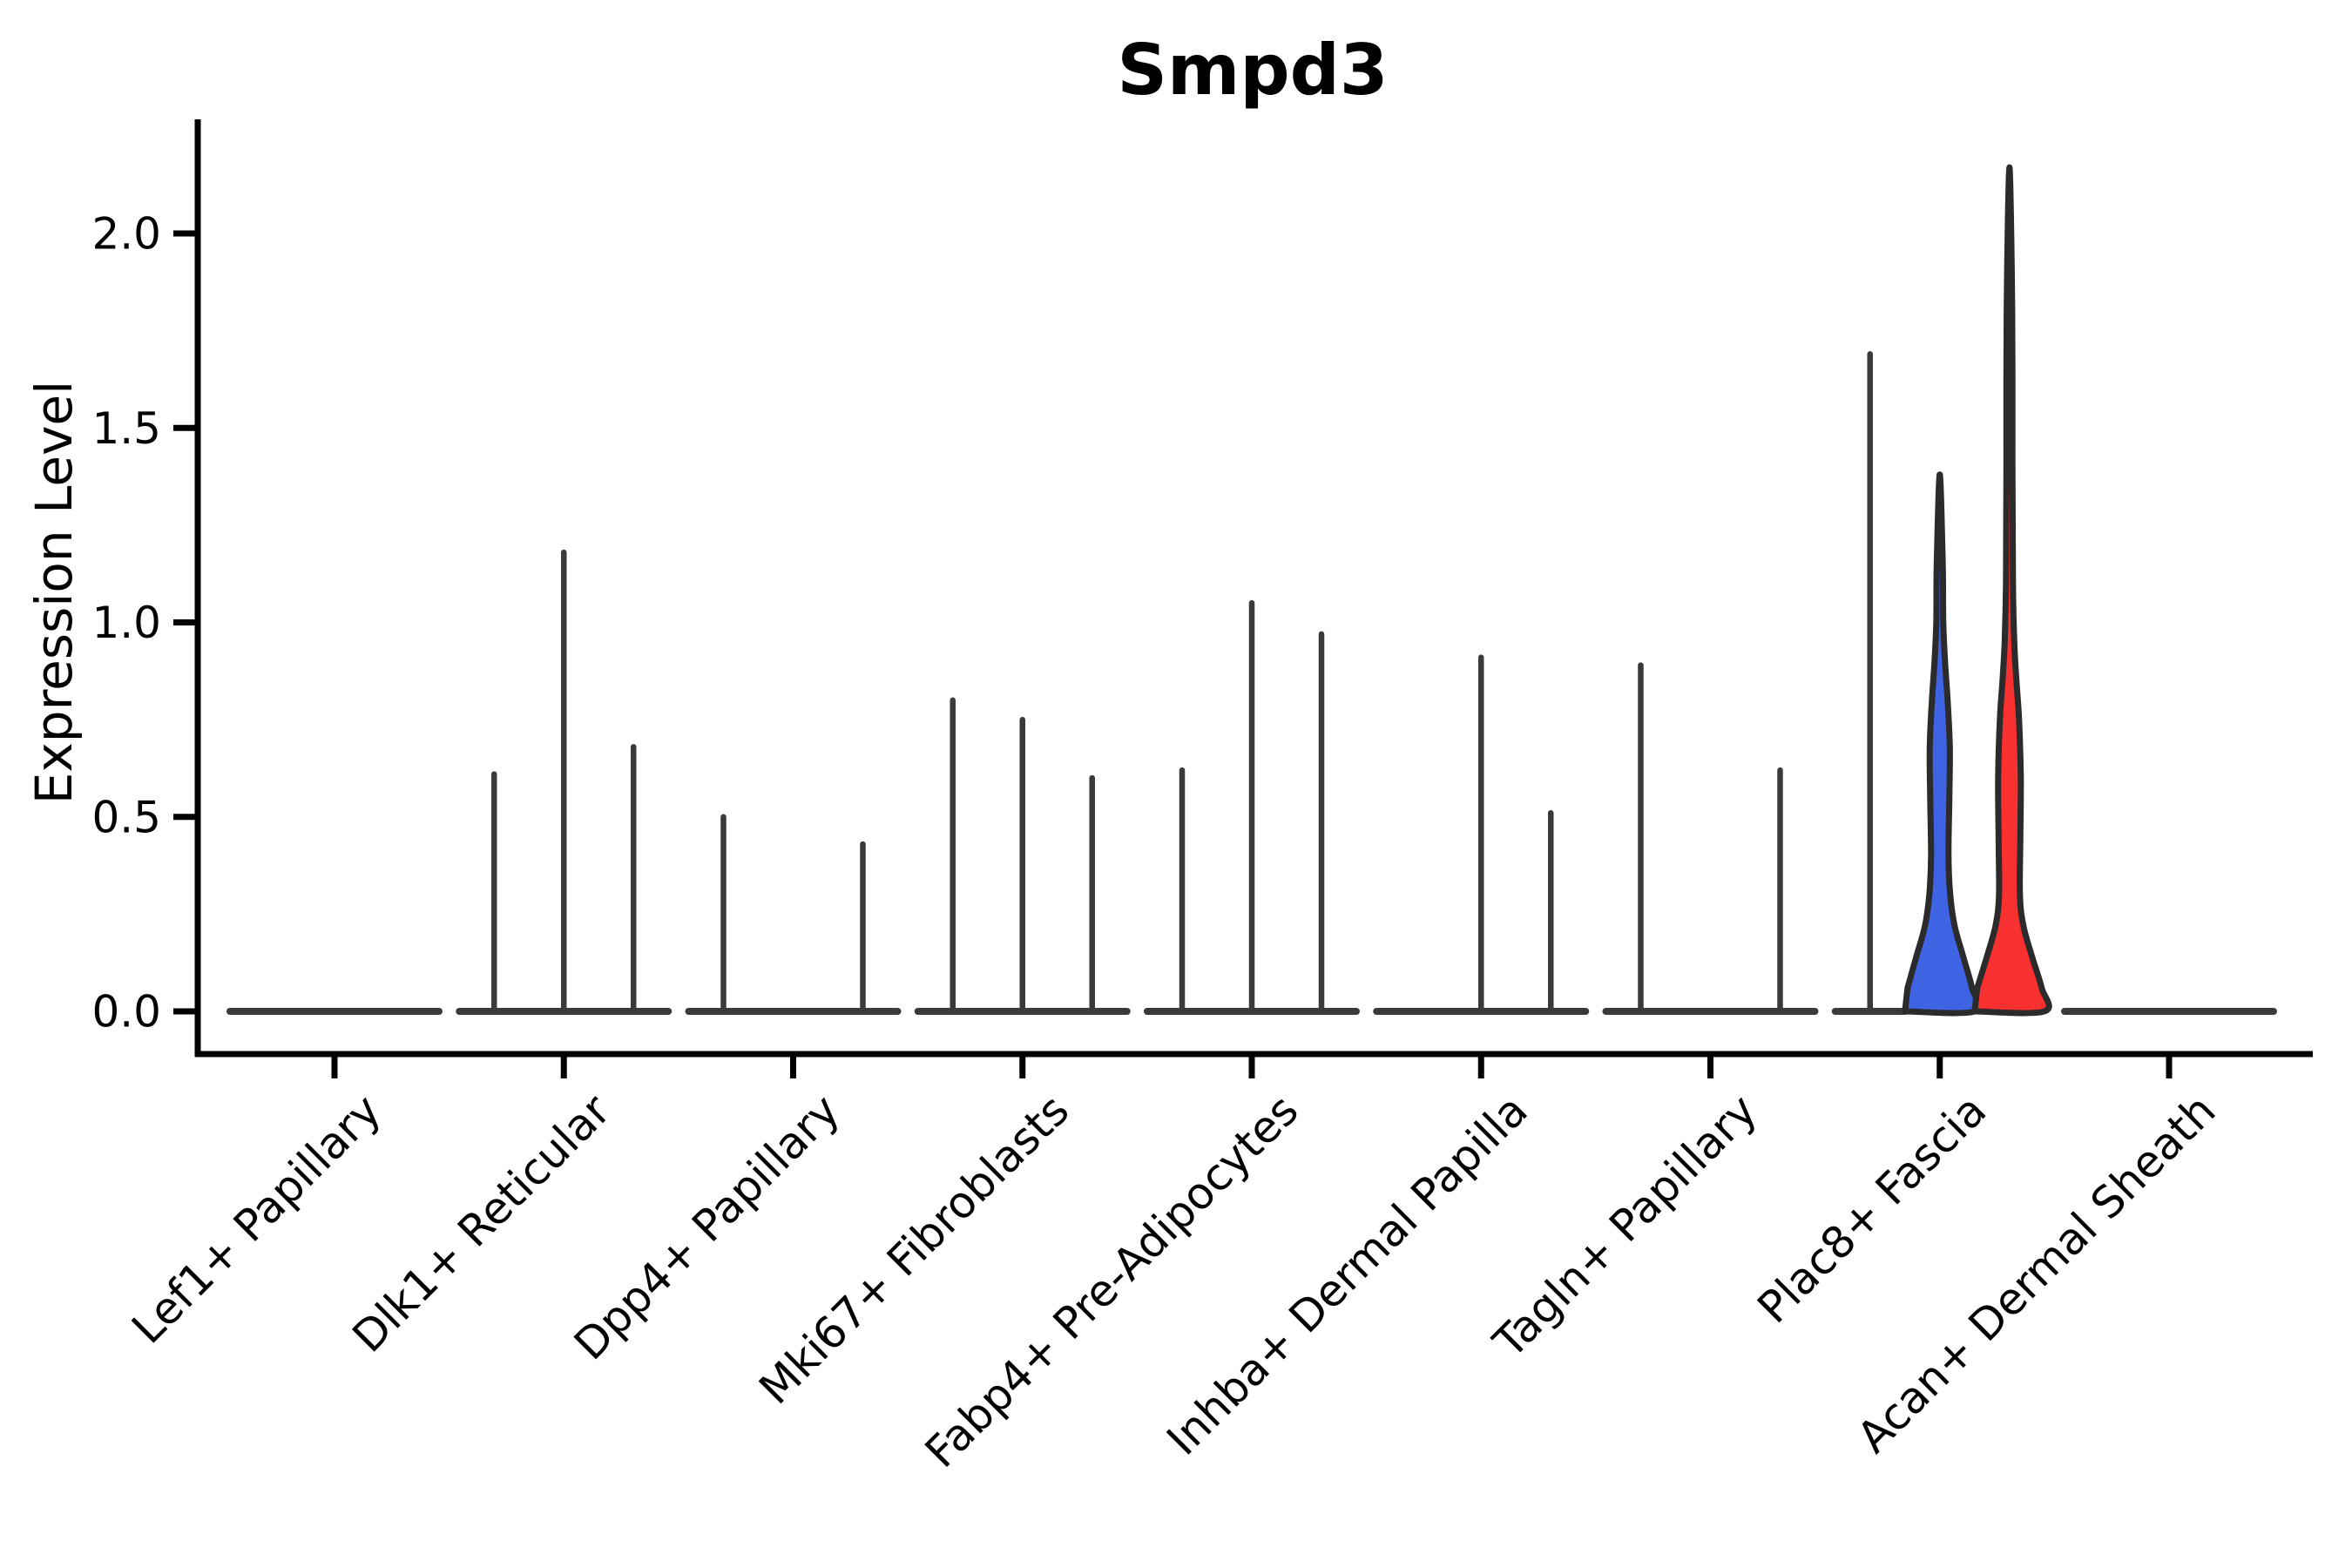  I want to click on y-tick-label: 0.0, so click(126, 1012).